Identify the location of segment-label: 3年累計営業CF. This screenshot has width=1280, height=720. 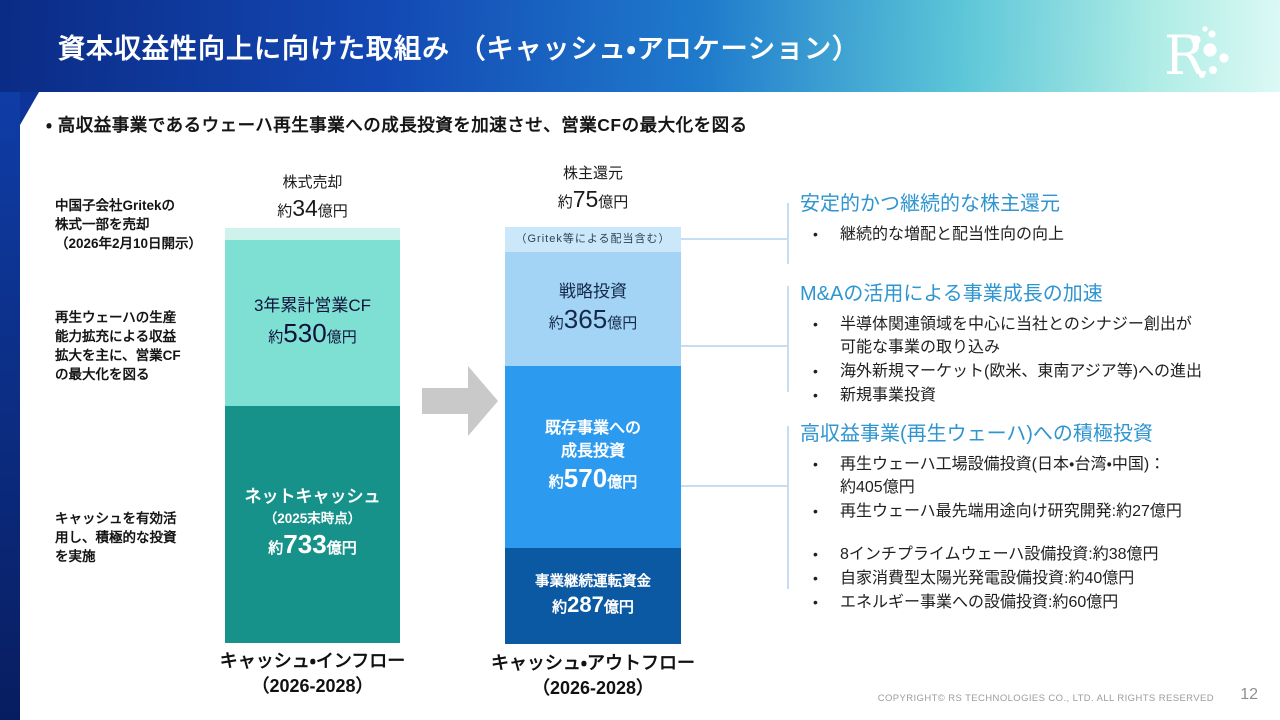
(312, 305).